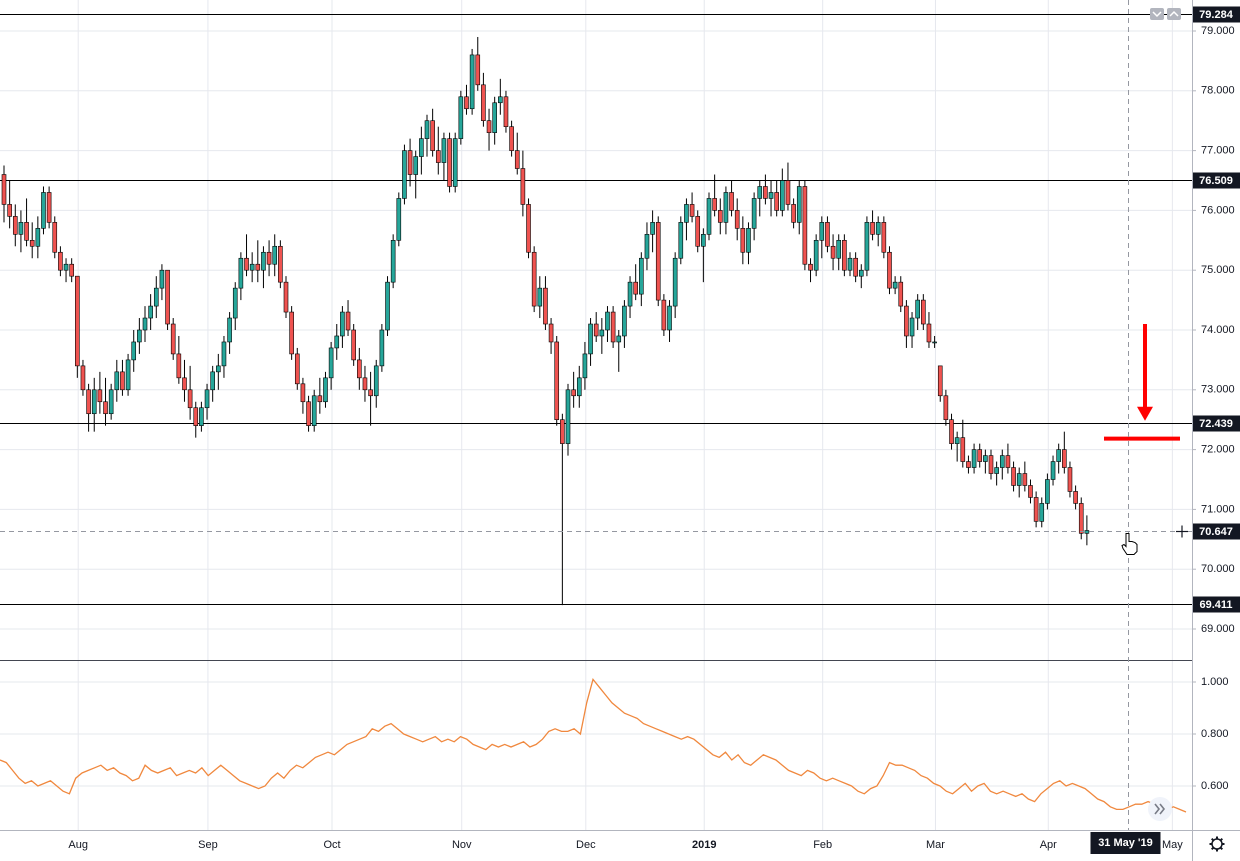 The image size is (1240, 861). Describe the element at coordinates (1125, 843) in the screenshot. I see `crosshair-date-badge-text: 31 May '19` at that location.